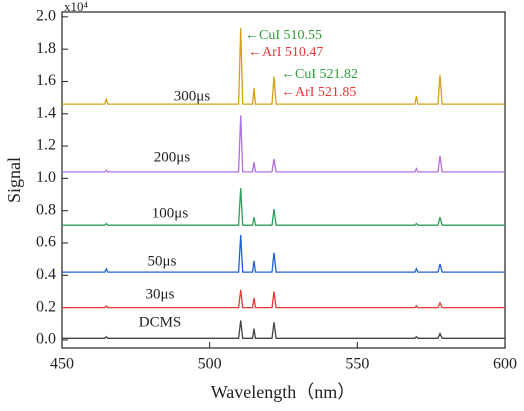 Image resolution: width=524 pixels, height=411 pixels. Describe the element at coordinates (46, 145) in the screenshot. I see `y-tick-label: 1.2` at that location.